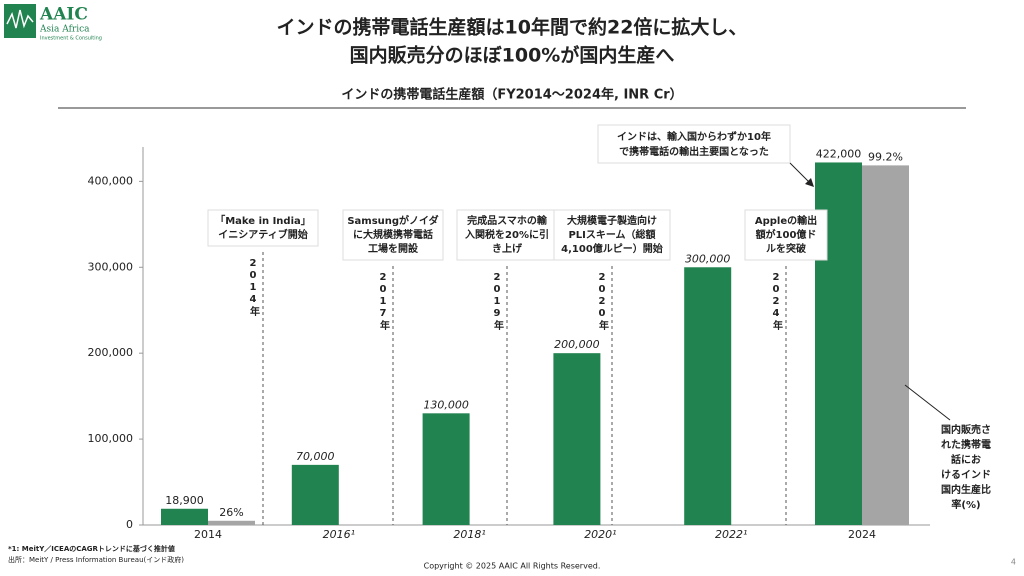 The height and width of the screenshot is (576, 1024). Describe the element at coordinates (507, 248) in the screenshot. I see `event-text: き上げ` at that location.